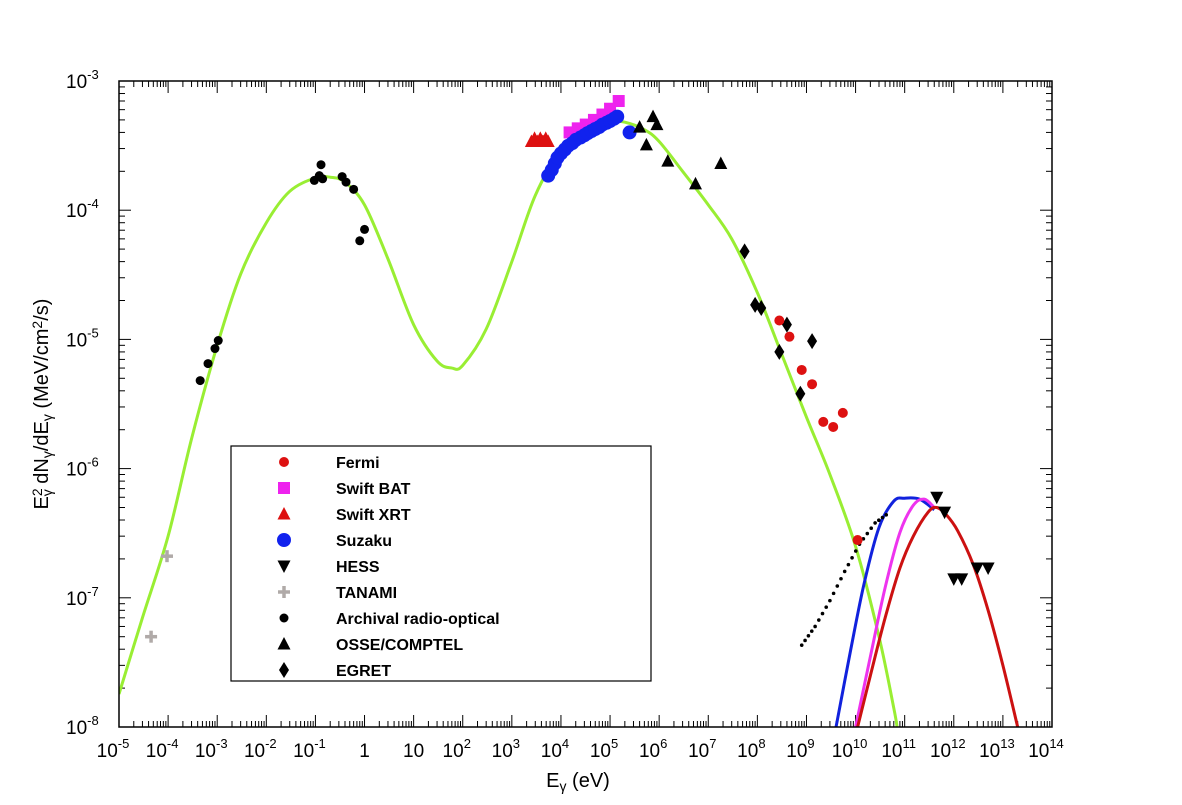 The width and height of the screenshot is (1182, 805). What do you see at coordinates (93, 74) in the screenshot?
I see `y-tick-exp: -3` at bounding box center [93, 74].